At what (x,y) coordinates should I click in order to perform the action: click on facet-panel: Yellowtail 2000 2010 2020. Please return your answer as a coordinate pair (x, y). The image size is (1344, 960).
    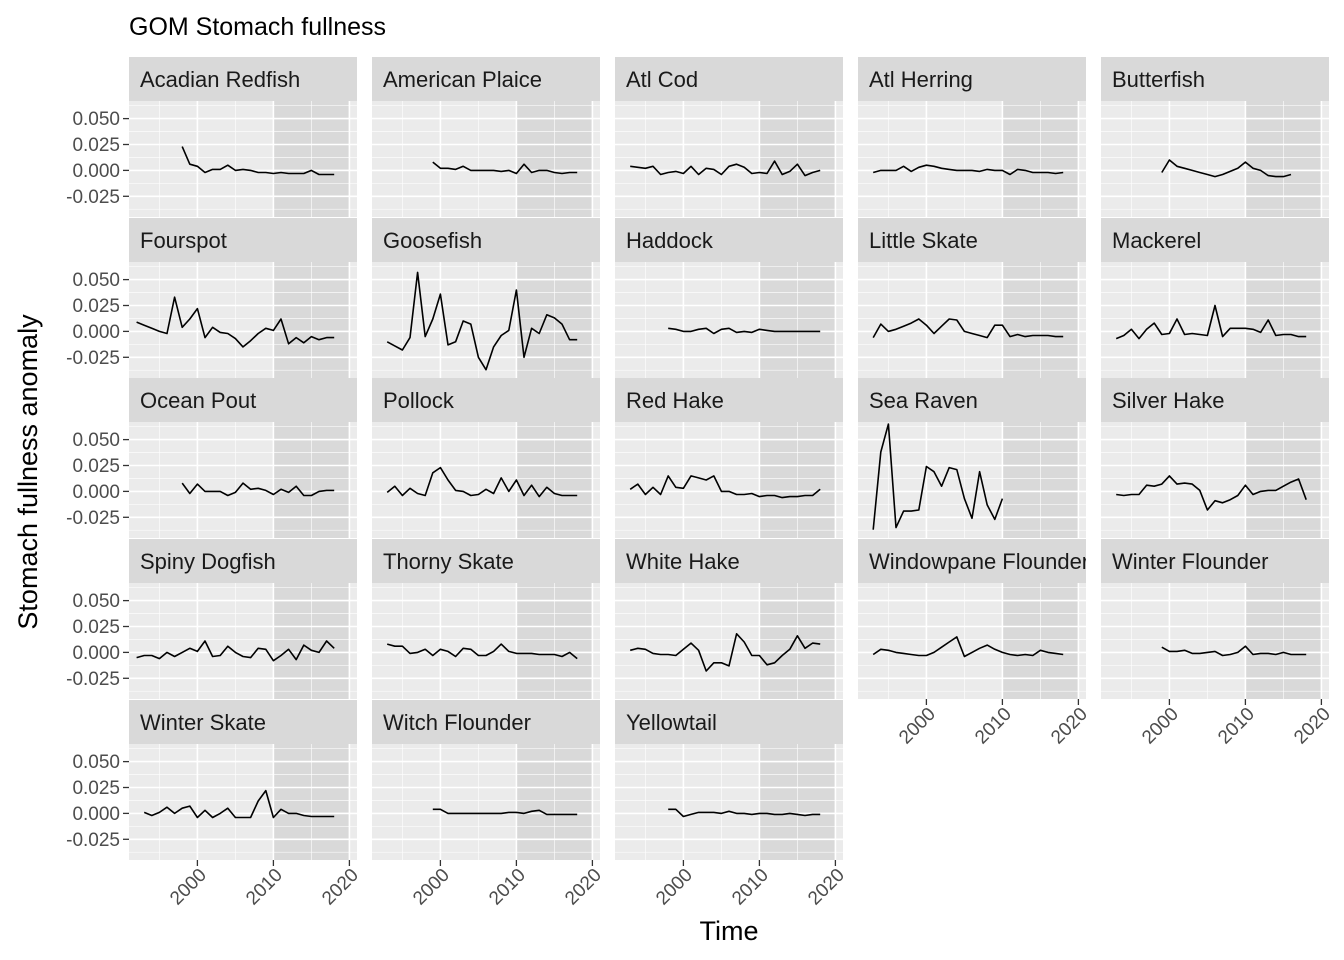
    Looking at the image, I should click on (732, 804).